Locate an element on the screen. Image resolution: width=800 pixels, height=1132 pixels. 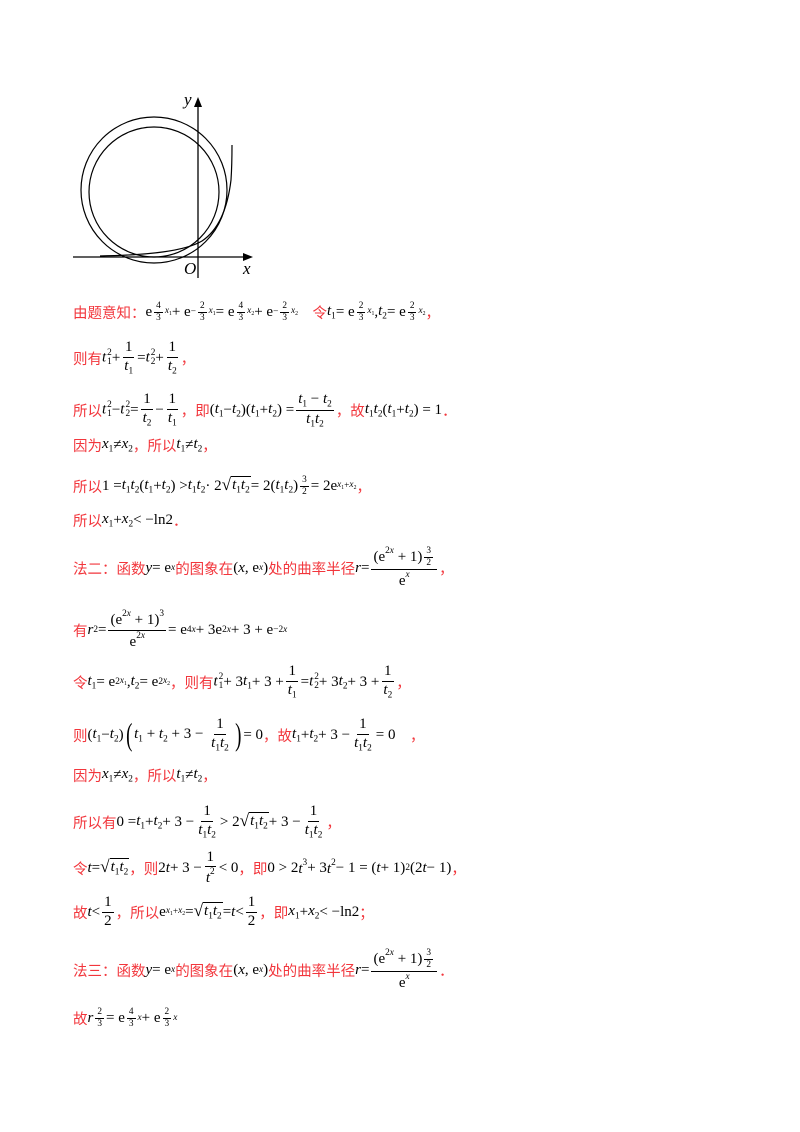
numerator: 4 is located at coordinates (131, 1013).